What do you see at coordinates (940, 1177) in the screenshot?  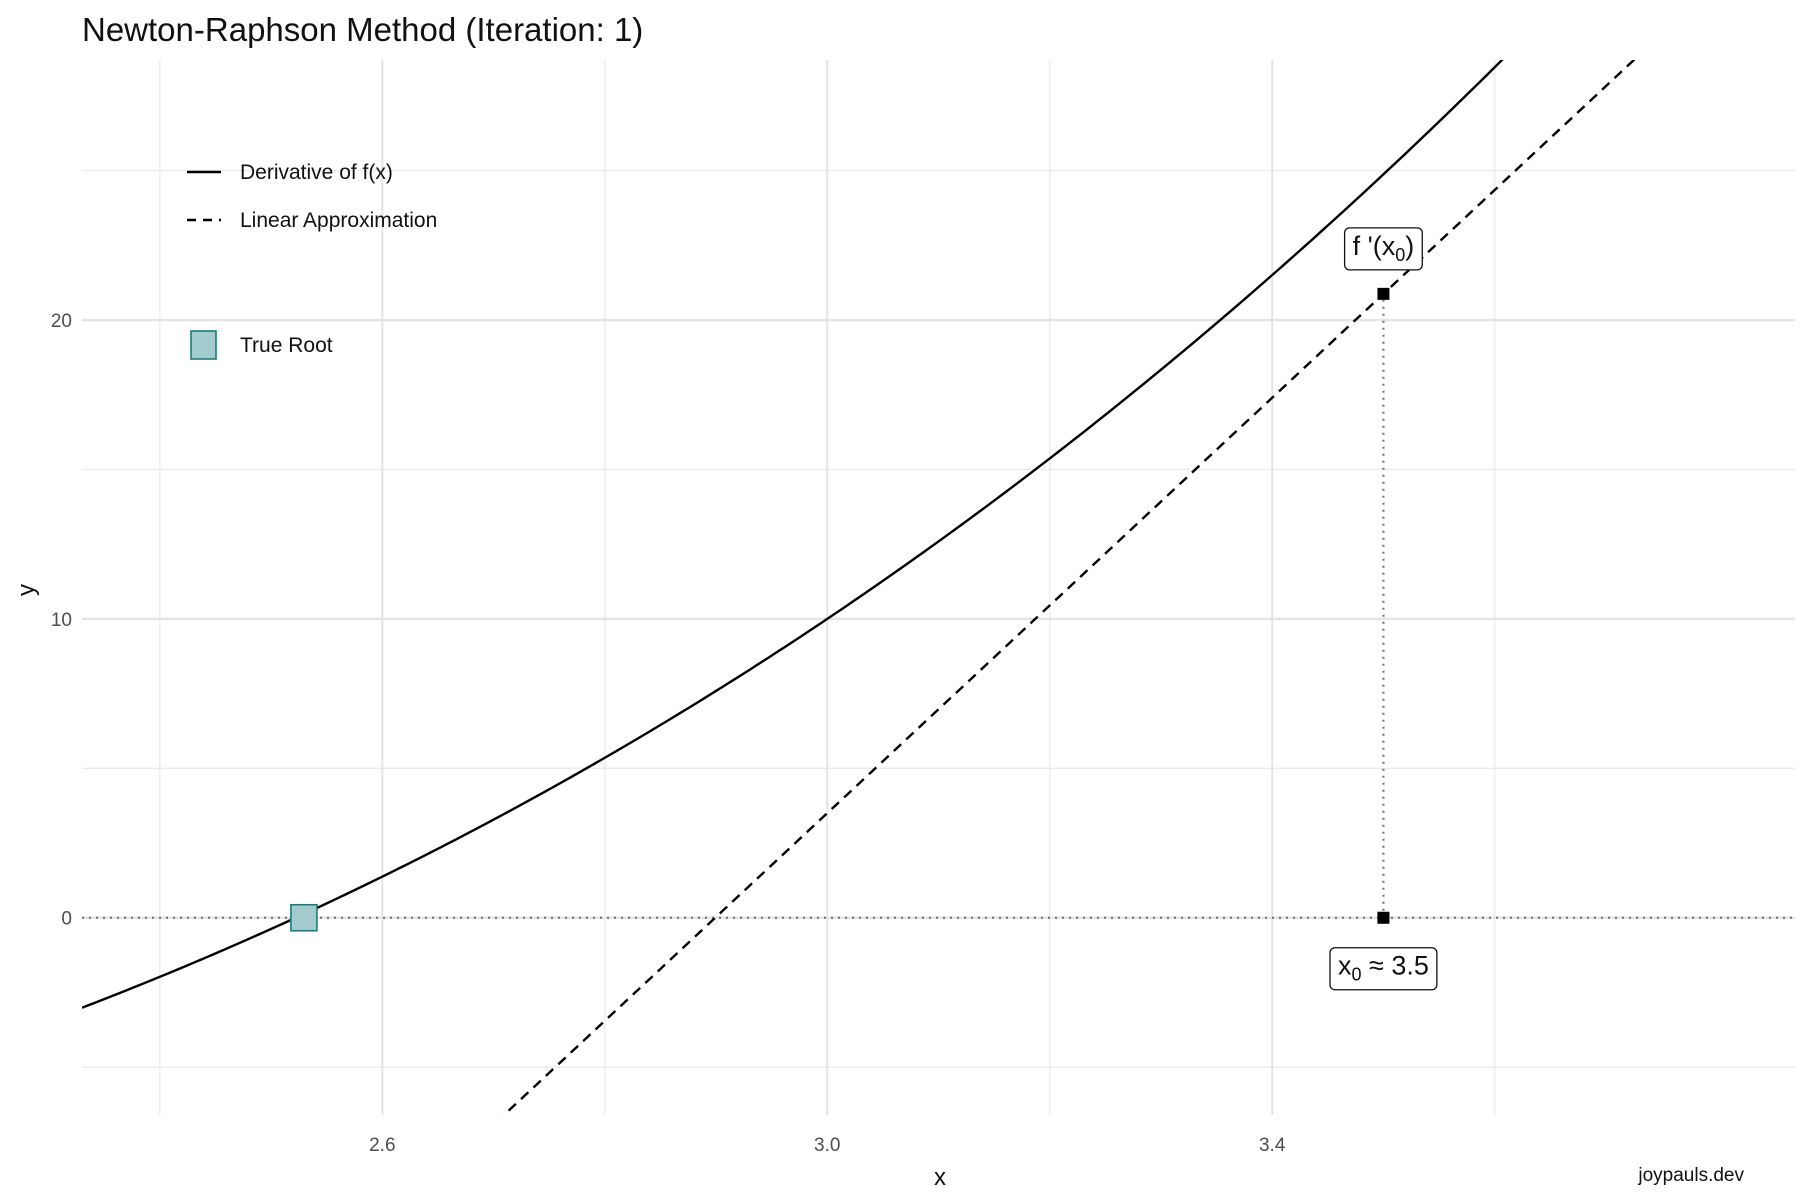 I see `x-axis-title: x` at bounding box center [940, 1177].